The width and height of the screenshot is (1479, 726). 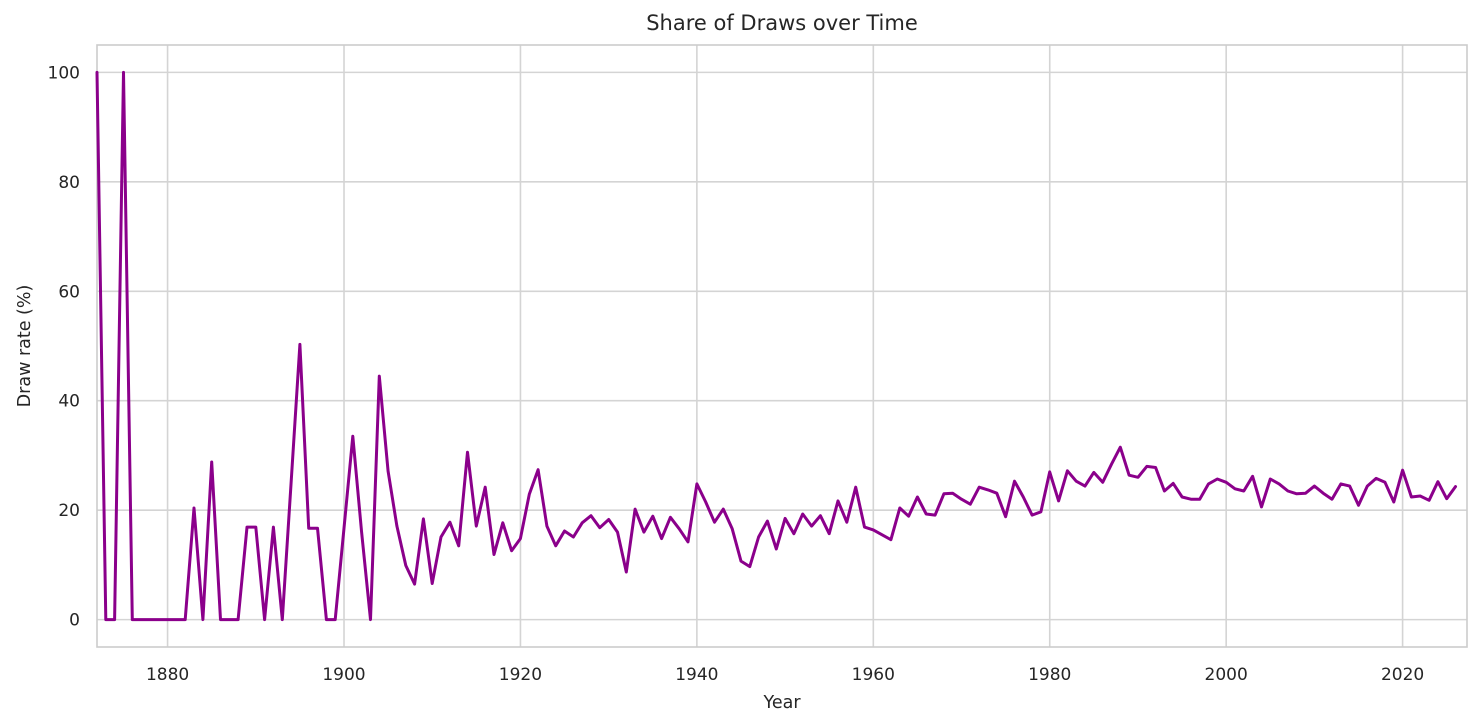 I want to click on x-tick-label: 1940, so click(x=696, y=675).